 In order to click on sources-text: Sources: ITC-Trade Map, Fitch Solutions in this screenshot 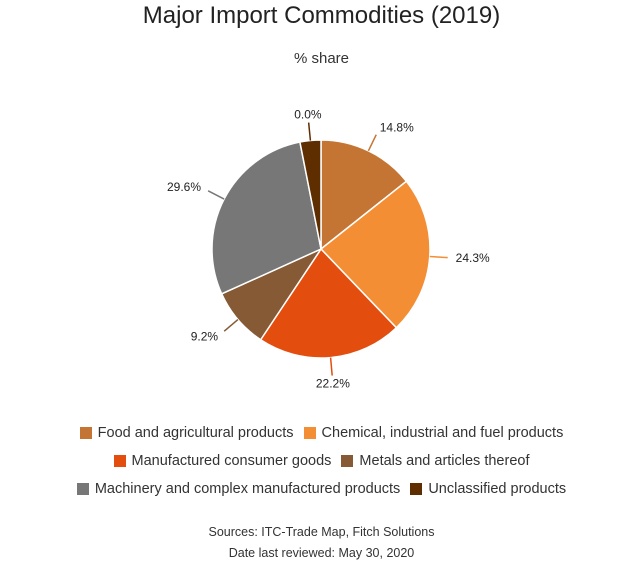, I will do `click(321, 532)`.